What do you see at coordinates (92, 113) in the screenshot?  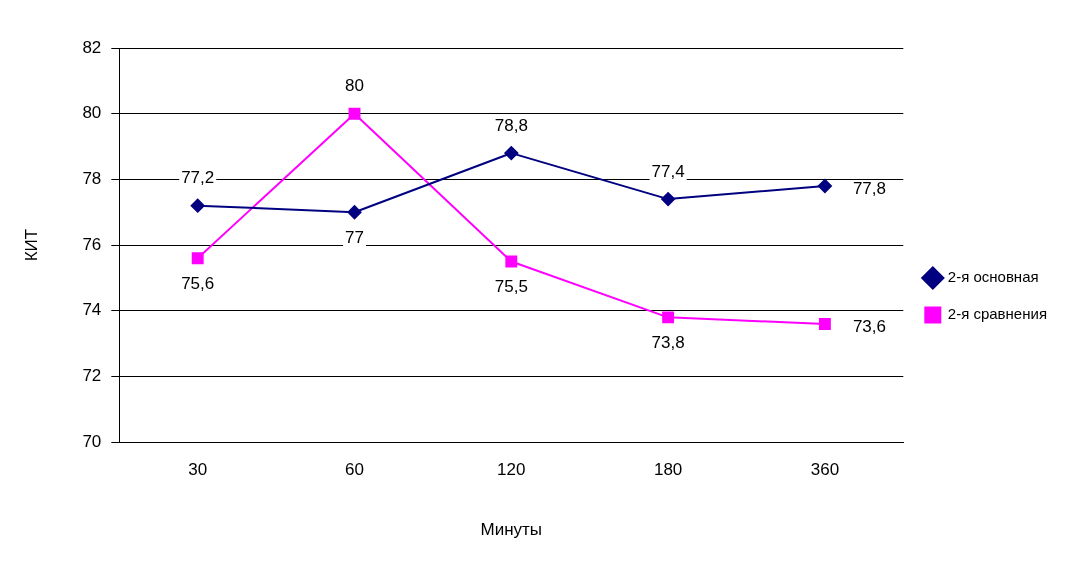 I see `y-tick-label: 80` at bounding box center [92, 113].